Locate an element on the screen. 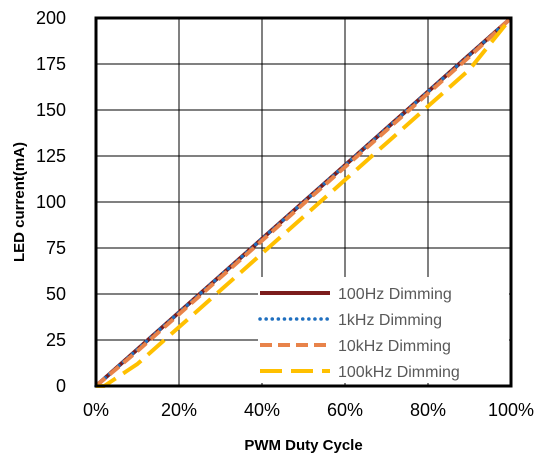 Image resolution: width=542 pixels, height=458 pixels. x-tick-label: 40% is located at coordinates (262, 410).